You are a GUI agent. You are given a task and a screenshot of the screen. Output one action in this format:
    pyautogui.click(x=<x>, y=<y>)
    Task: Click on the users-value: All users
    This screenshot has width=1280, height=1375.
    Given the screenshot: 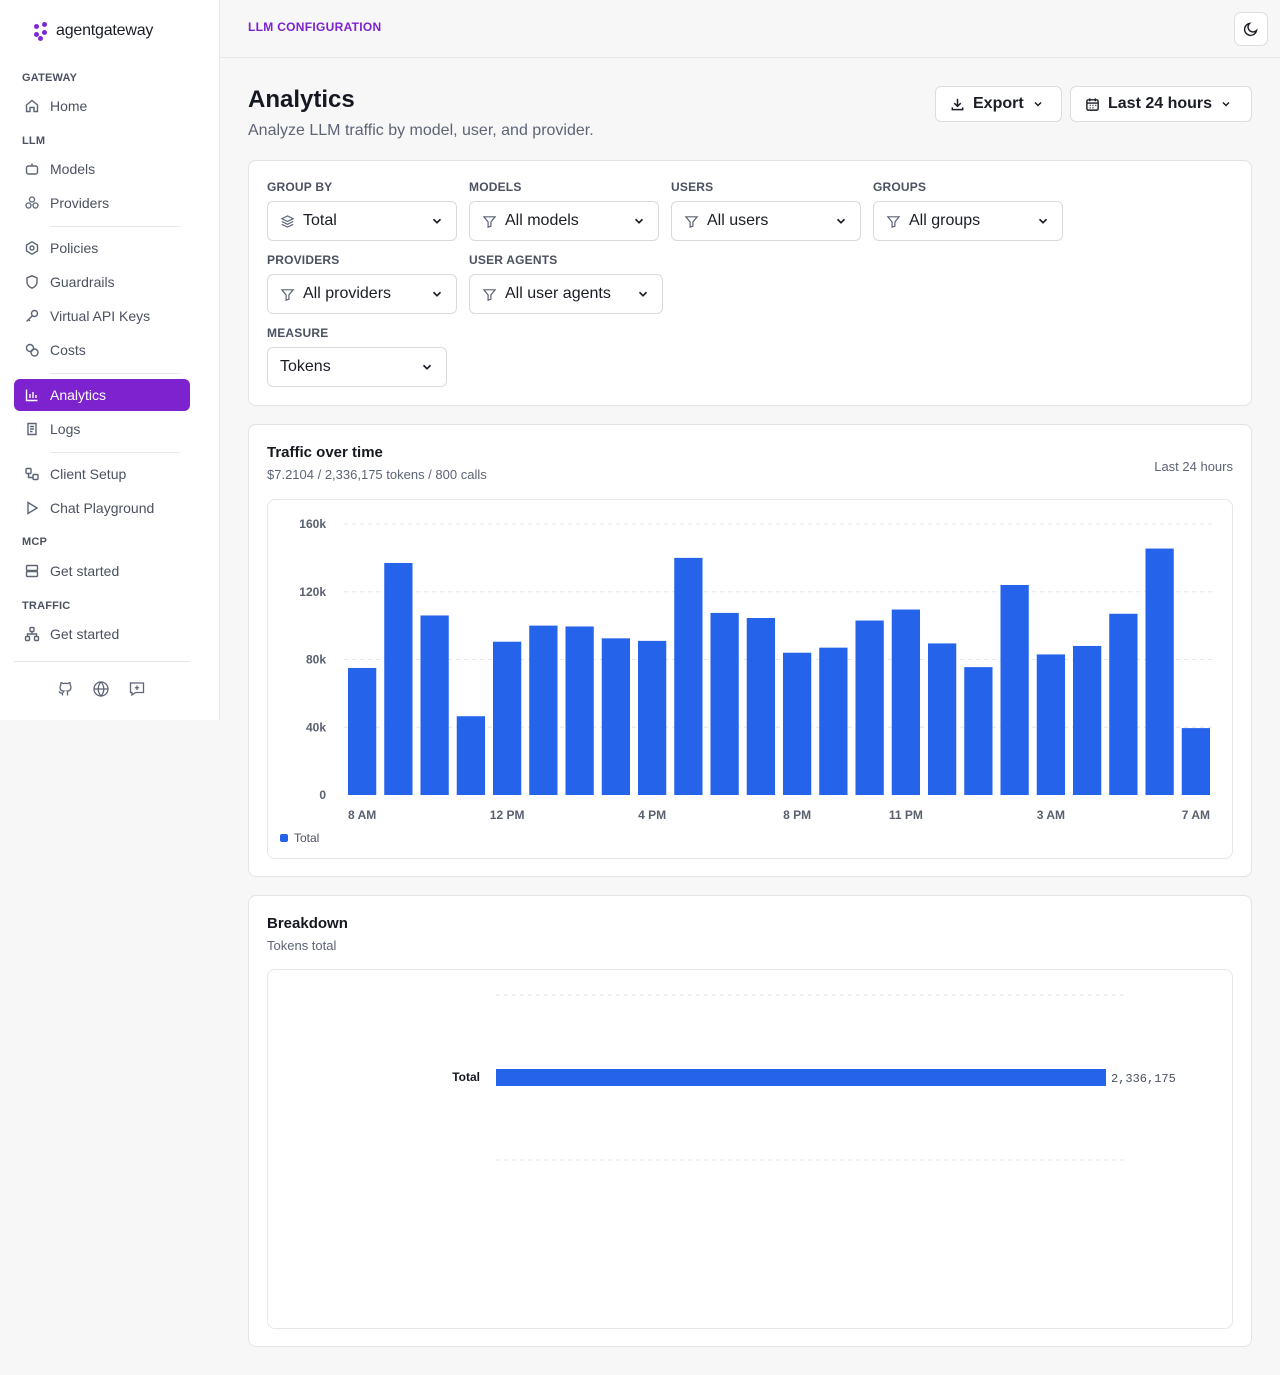 What is the action you would take?
    pyautogui.click(x=738, y=220)
    